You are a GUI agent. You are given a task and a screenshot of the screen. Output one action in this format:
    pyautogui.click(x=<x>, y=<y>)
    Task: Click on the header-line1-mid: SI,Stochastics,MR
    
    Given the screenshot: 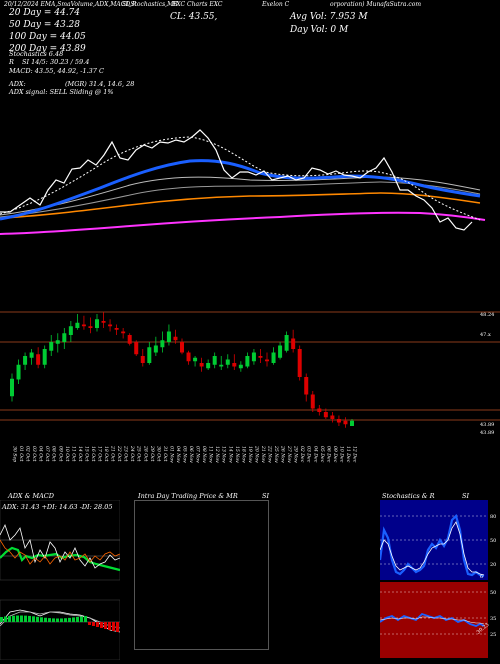 What is the action you would take?
    pyautogui.click(x=150, y=4)
    